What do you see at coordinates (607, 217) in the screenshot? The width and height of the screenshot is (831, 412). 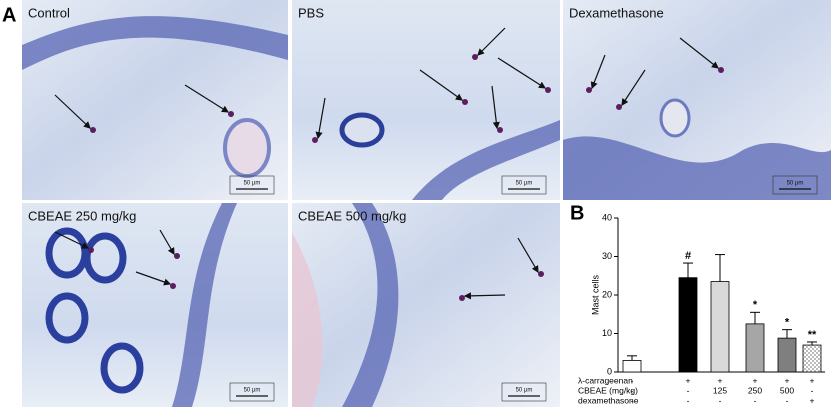 I see `y-tick-label: 40` at bounding box center [607, 217].